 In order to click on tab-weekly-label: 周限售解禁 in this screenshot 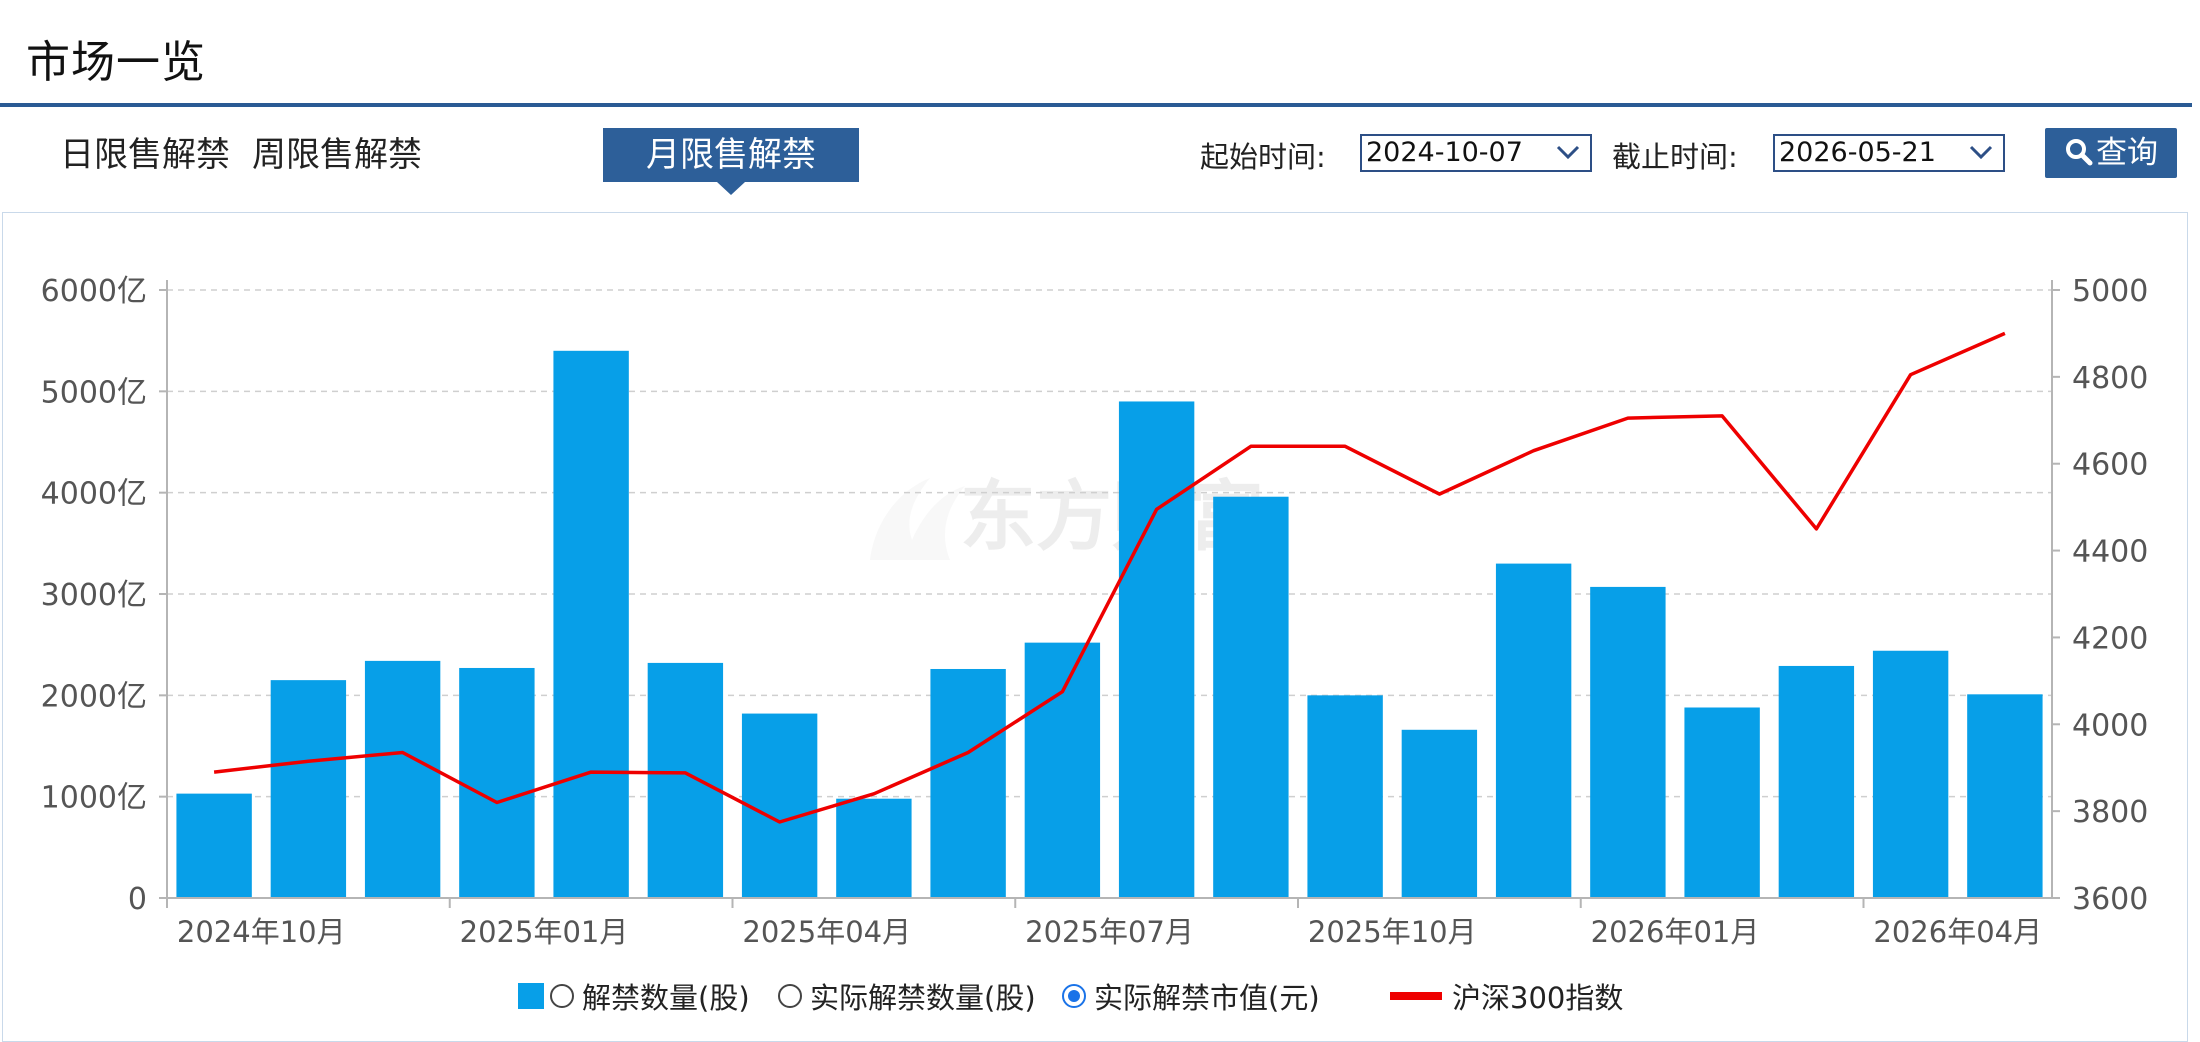, I will do `click(337, 155)`.